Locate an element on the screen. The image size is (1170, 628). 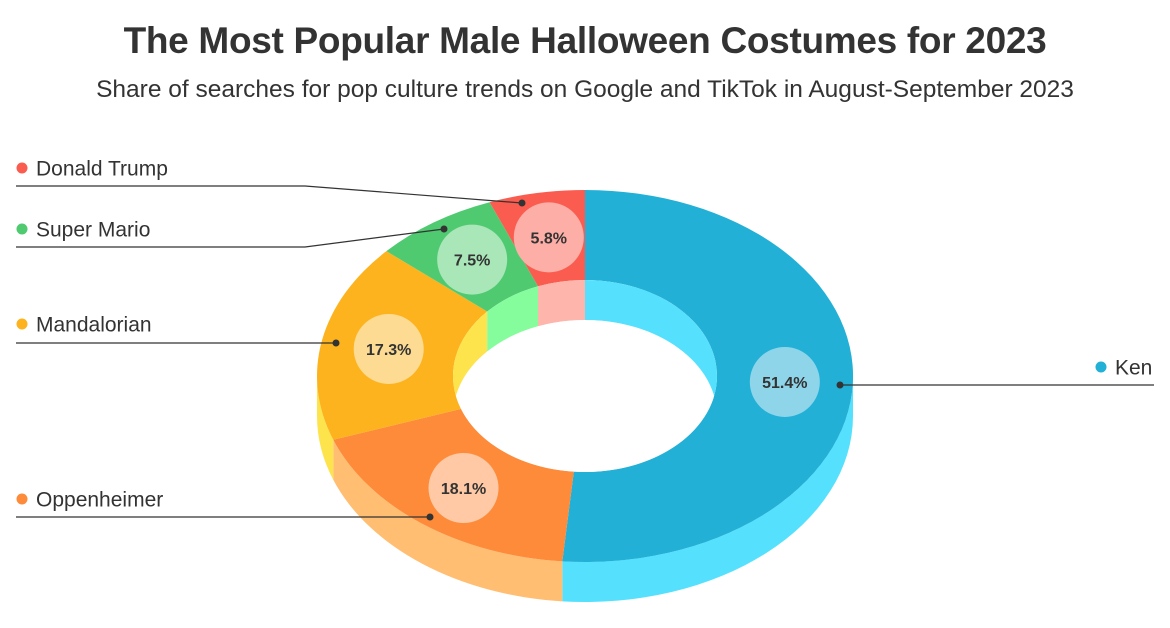
value-bubble-super-mario is located at coordinates (472, 259).